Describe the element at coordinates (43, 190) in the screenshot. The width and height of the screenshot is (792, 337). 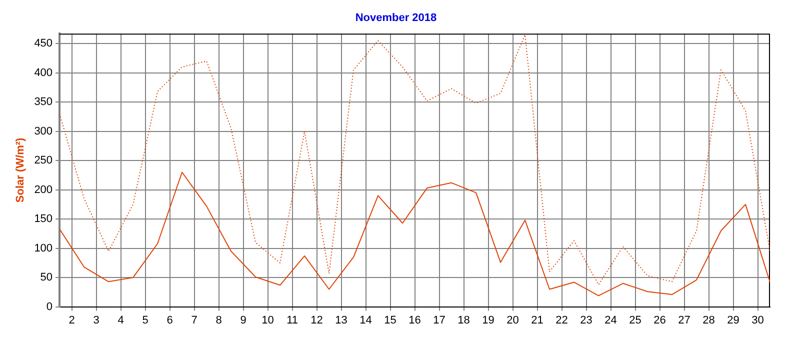
I see `y-tick-label: 200` at that location.